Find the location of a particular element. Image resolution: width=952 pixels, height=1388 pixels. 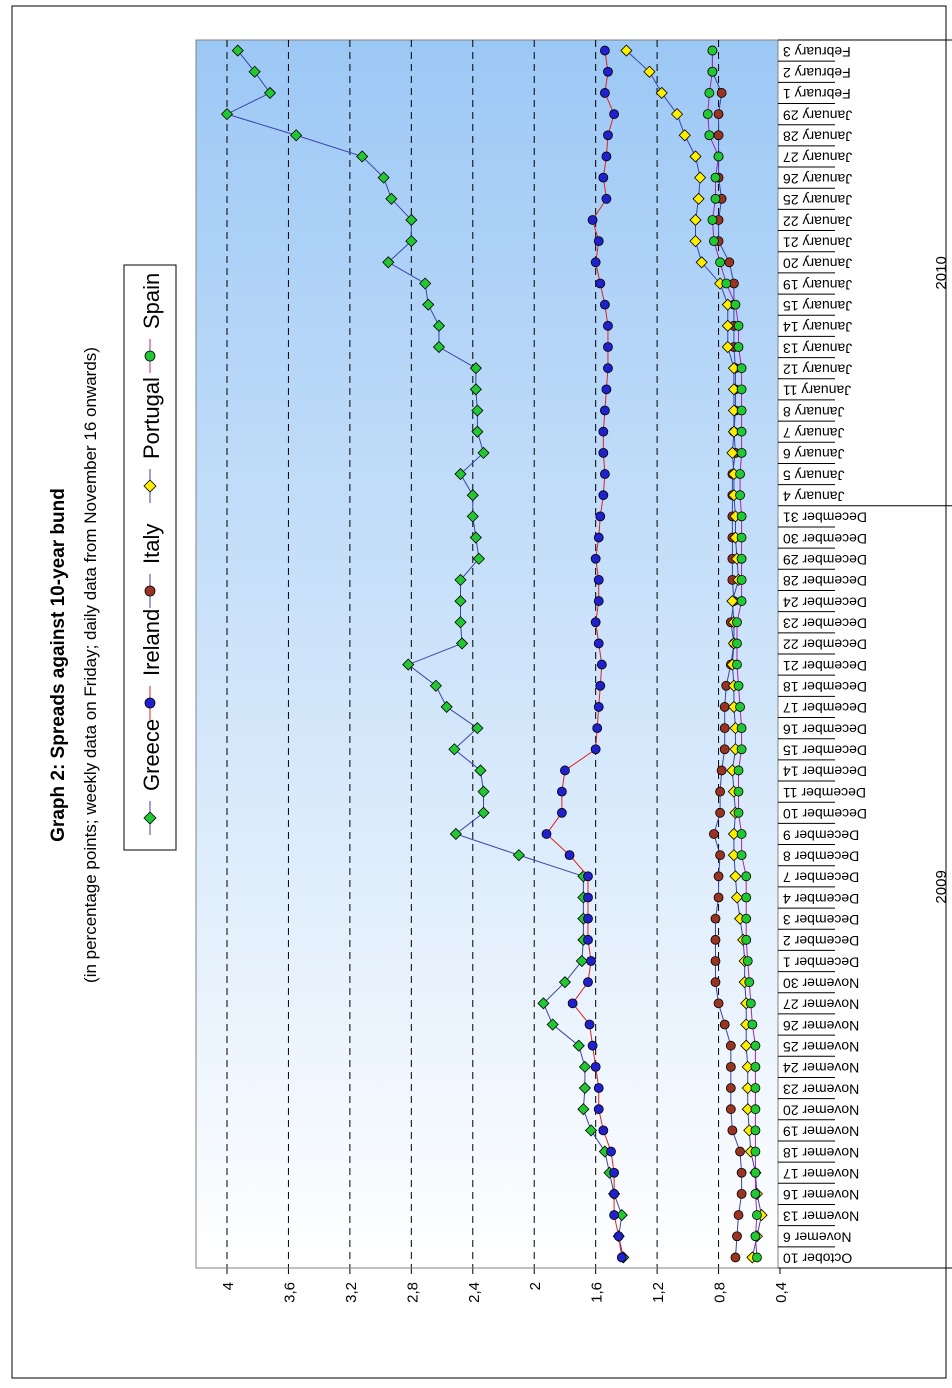

category-label: December 2 is located at coordinates (821, 941).